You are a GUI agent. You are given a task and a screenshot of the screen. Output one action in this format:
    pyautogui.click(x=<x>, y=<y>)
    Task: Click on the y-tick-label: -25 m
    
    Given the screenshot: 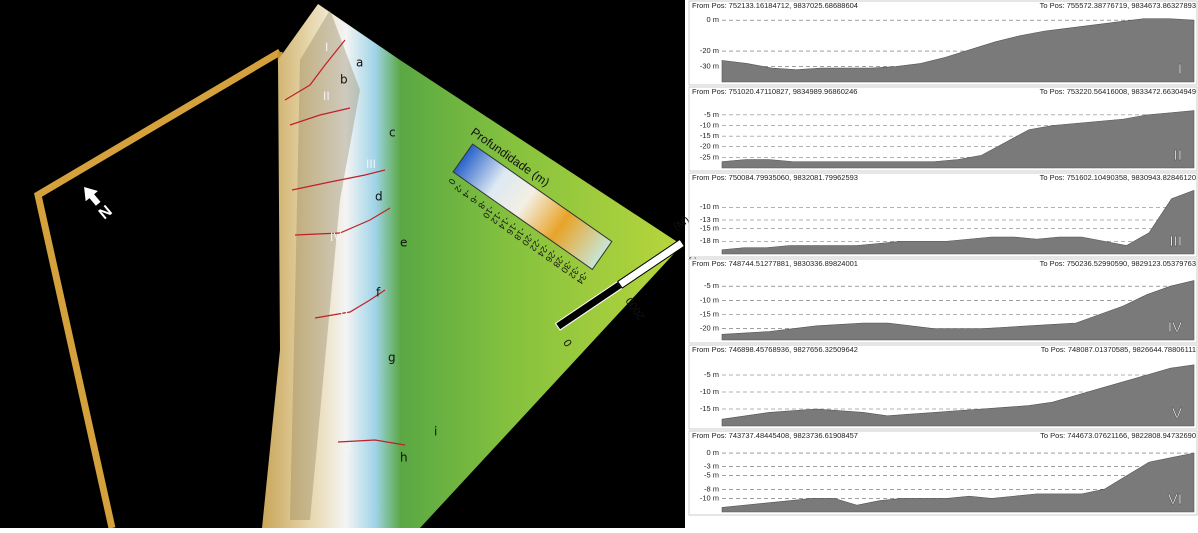 What is the action you would take?
    pyautogui.click(x=709, y=156)
    